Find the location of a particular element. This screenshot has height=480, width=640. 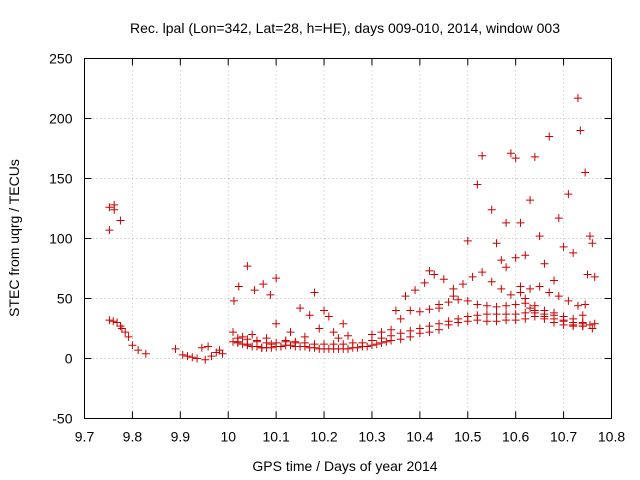

y-tick-label: 50 is located at coordinates (65, 299).